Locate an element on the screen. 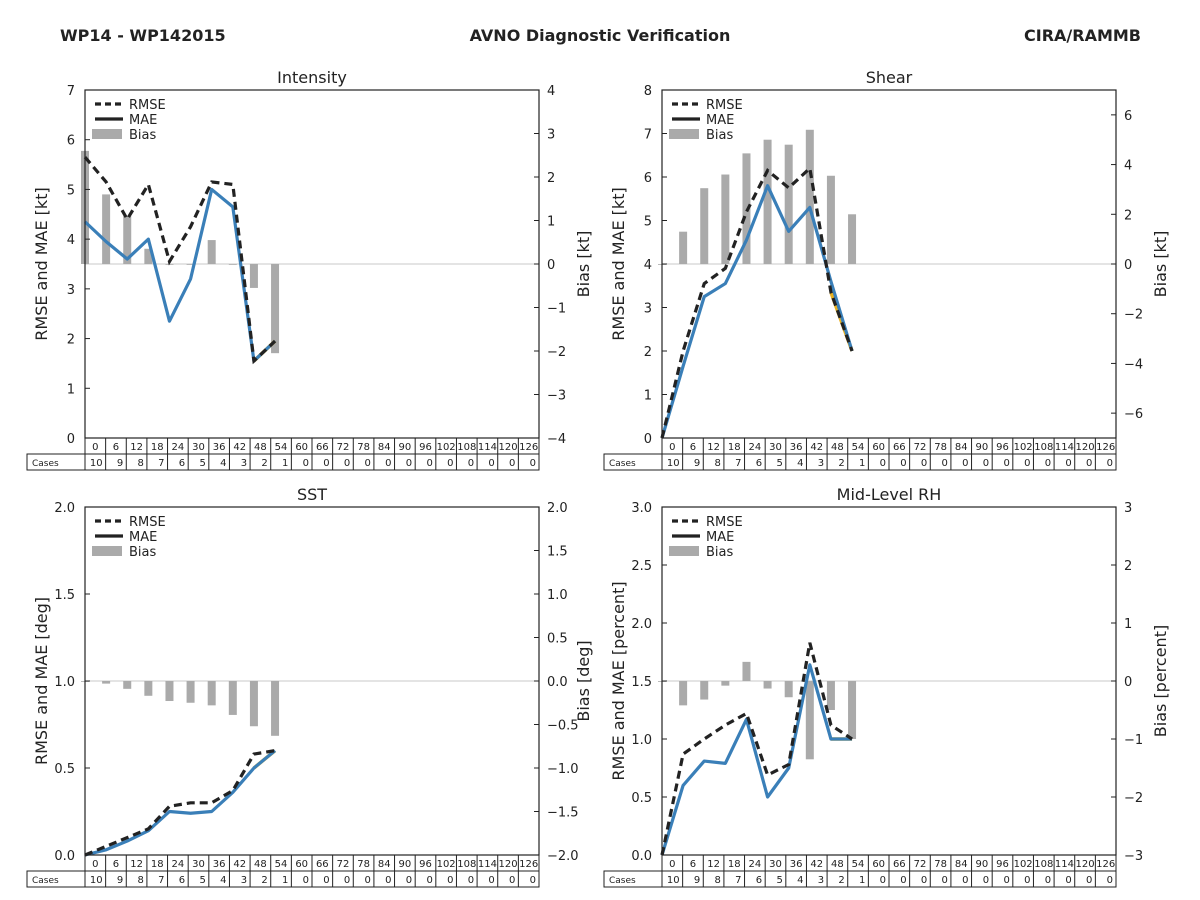 This screenshot has height=900, width=1200. forecast-hour-cell: 108 is located at coordinates (1043, 447).